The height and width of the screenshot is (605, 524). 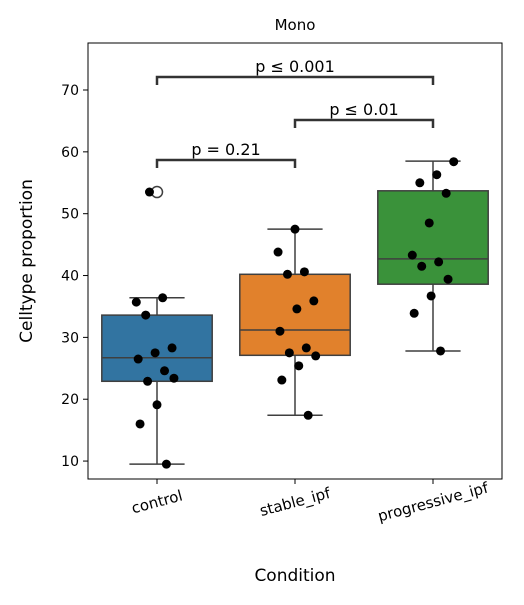 I want to click on y-tick-label: 50, so click(x=70, y=215).